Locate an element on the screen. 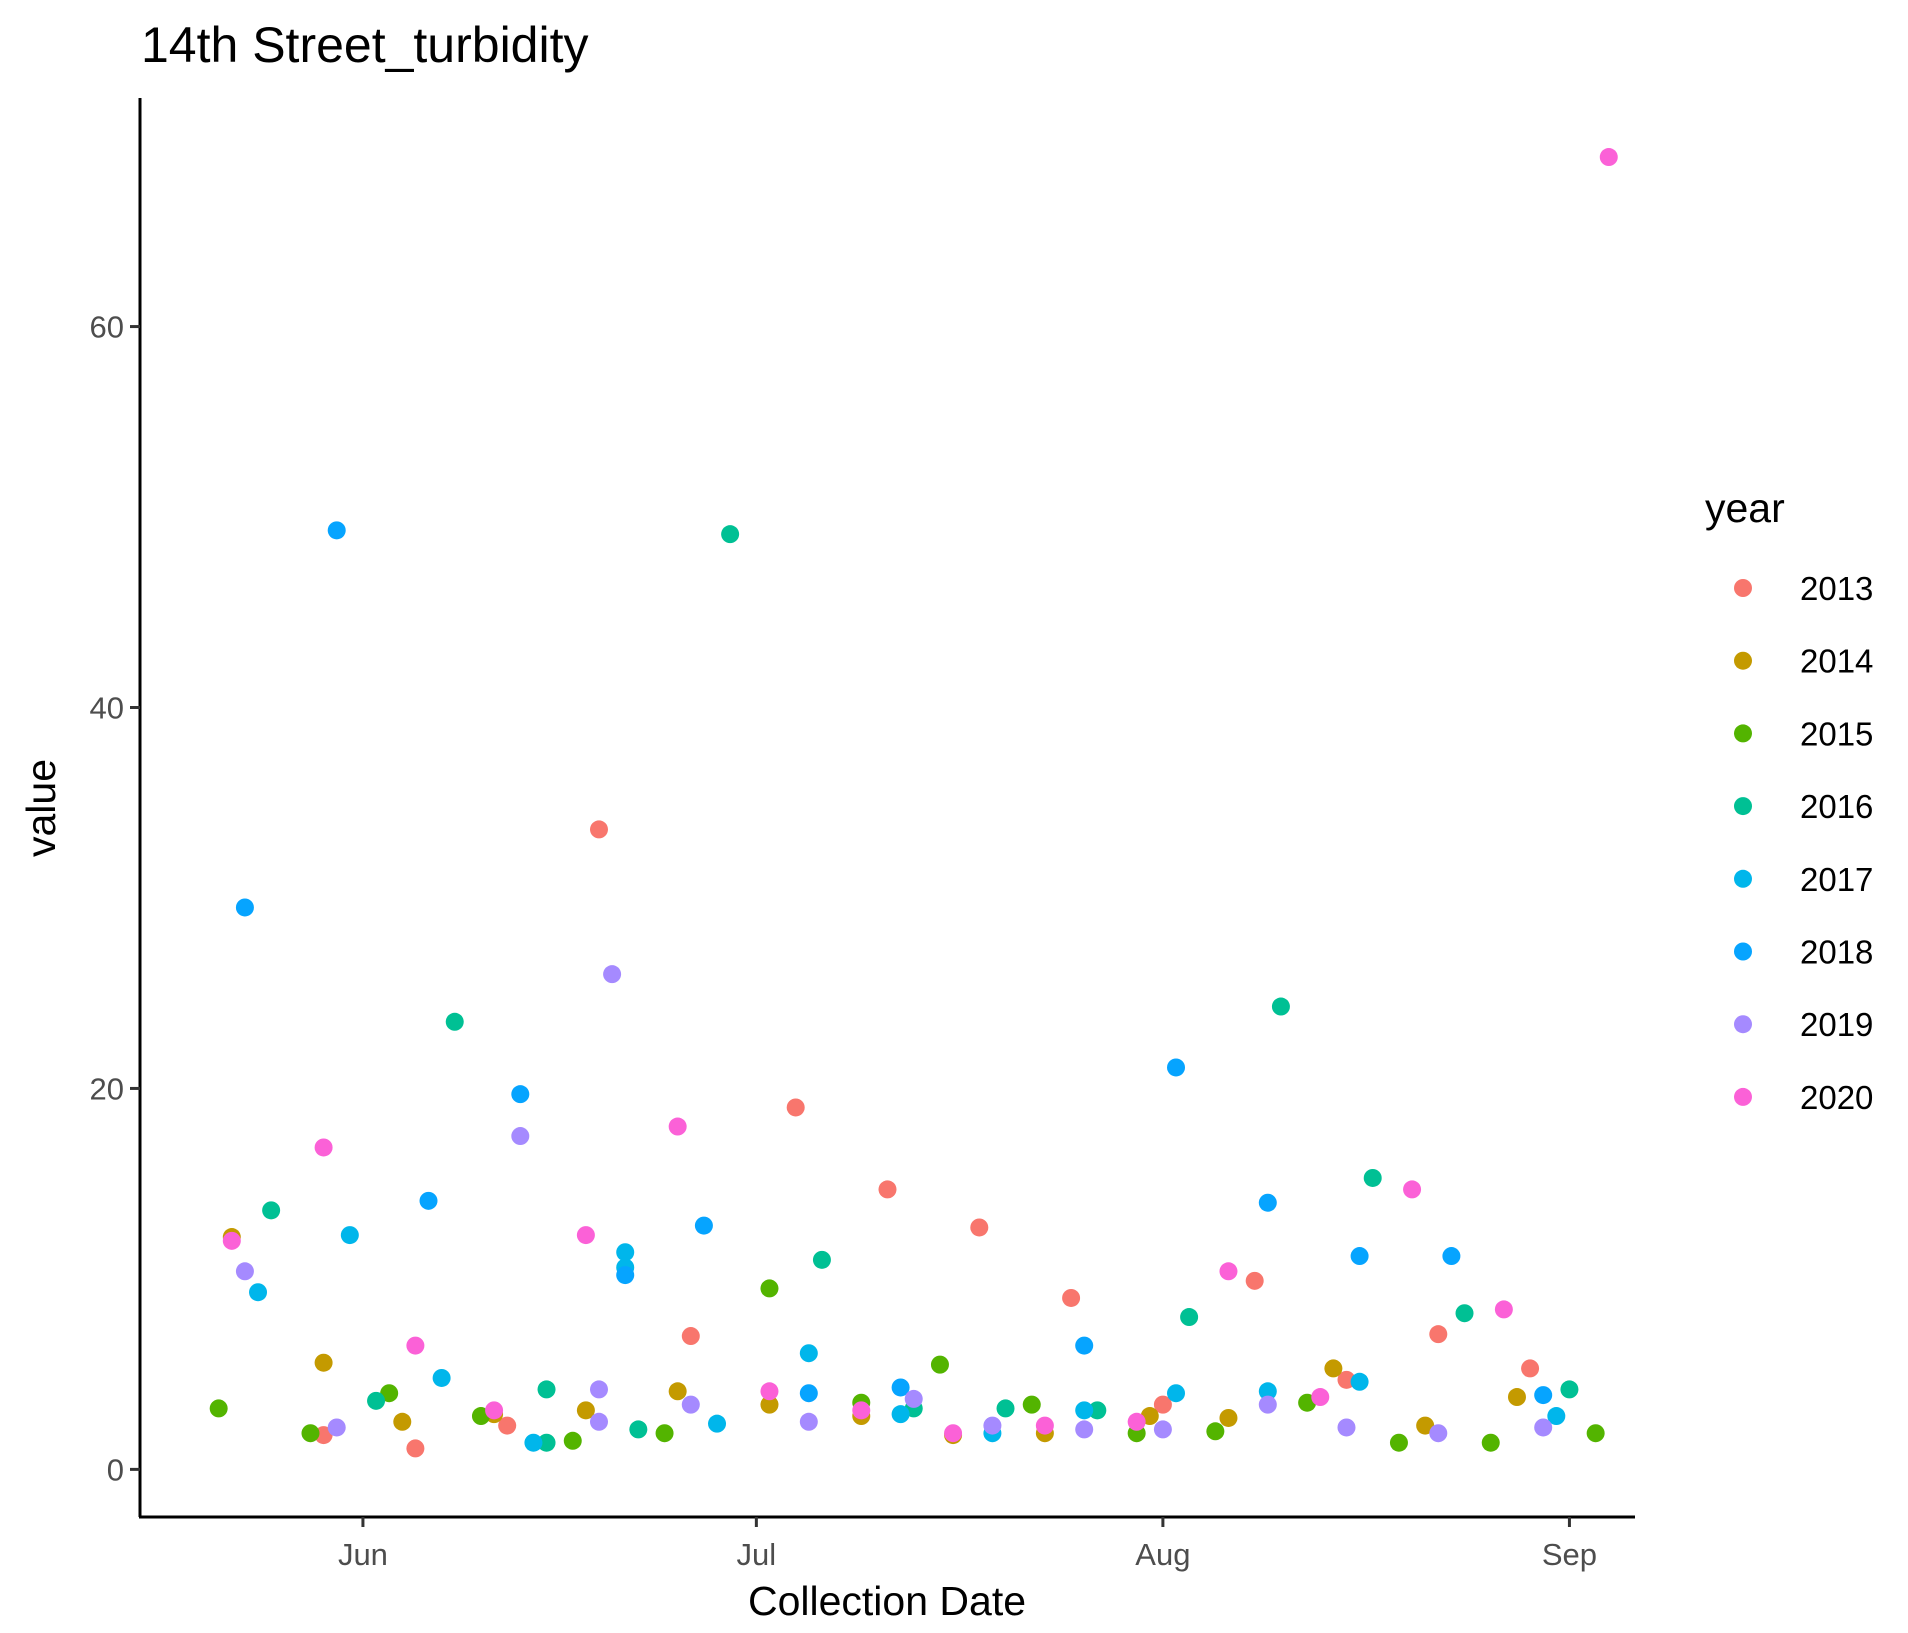 The height and width of the screenshot is (1633, 1908). y-ticks: 0 20 40 60 is located at coordinates (115, 898).